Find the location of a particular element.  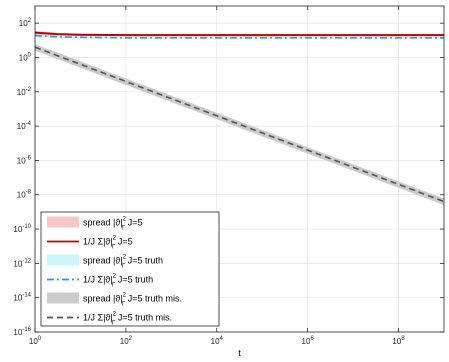

x-tick-label: 10² is located at coordinates (126, 341).